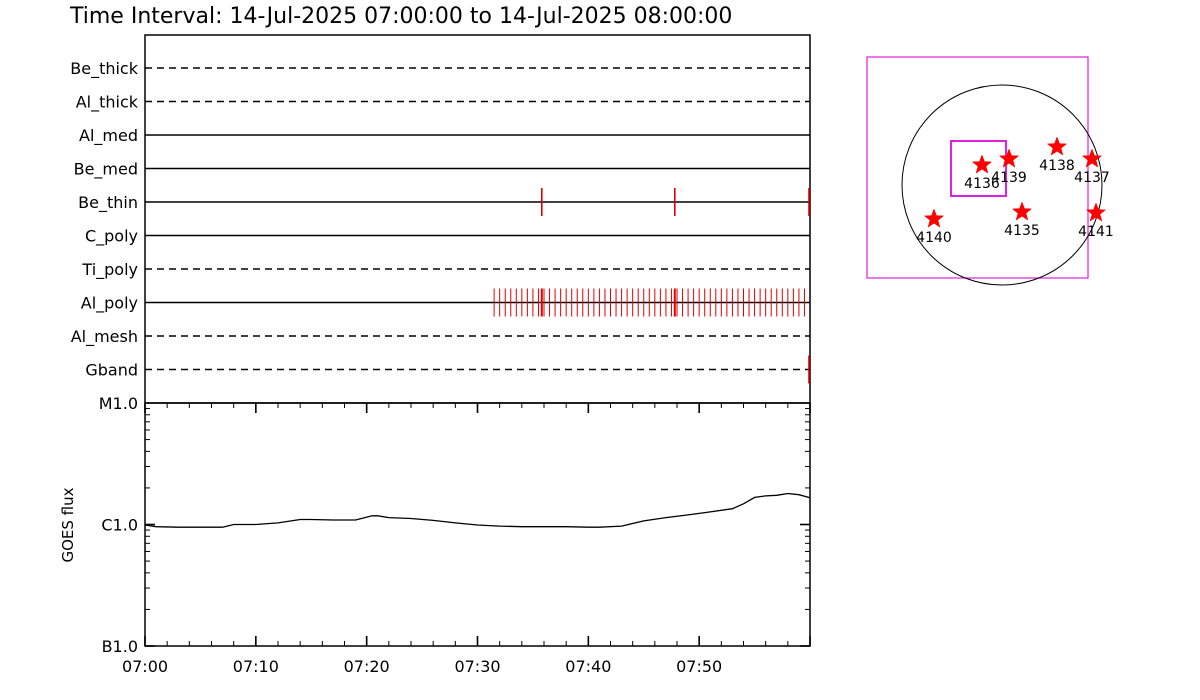  I want to click on active-region-label: 4136, so click(982, 184).